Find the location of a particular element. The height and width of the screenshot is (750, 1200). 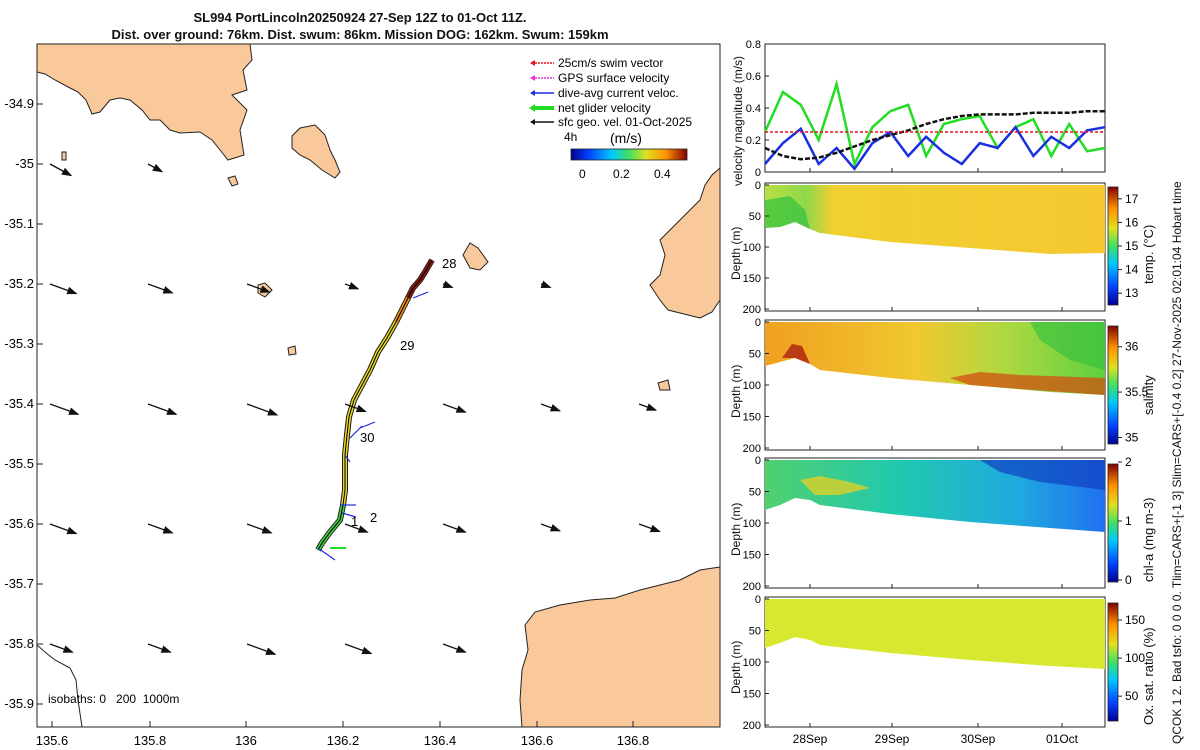

velocity-y-tick-0.2: 0.2 is located at coordinates (753, 141).